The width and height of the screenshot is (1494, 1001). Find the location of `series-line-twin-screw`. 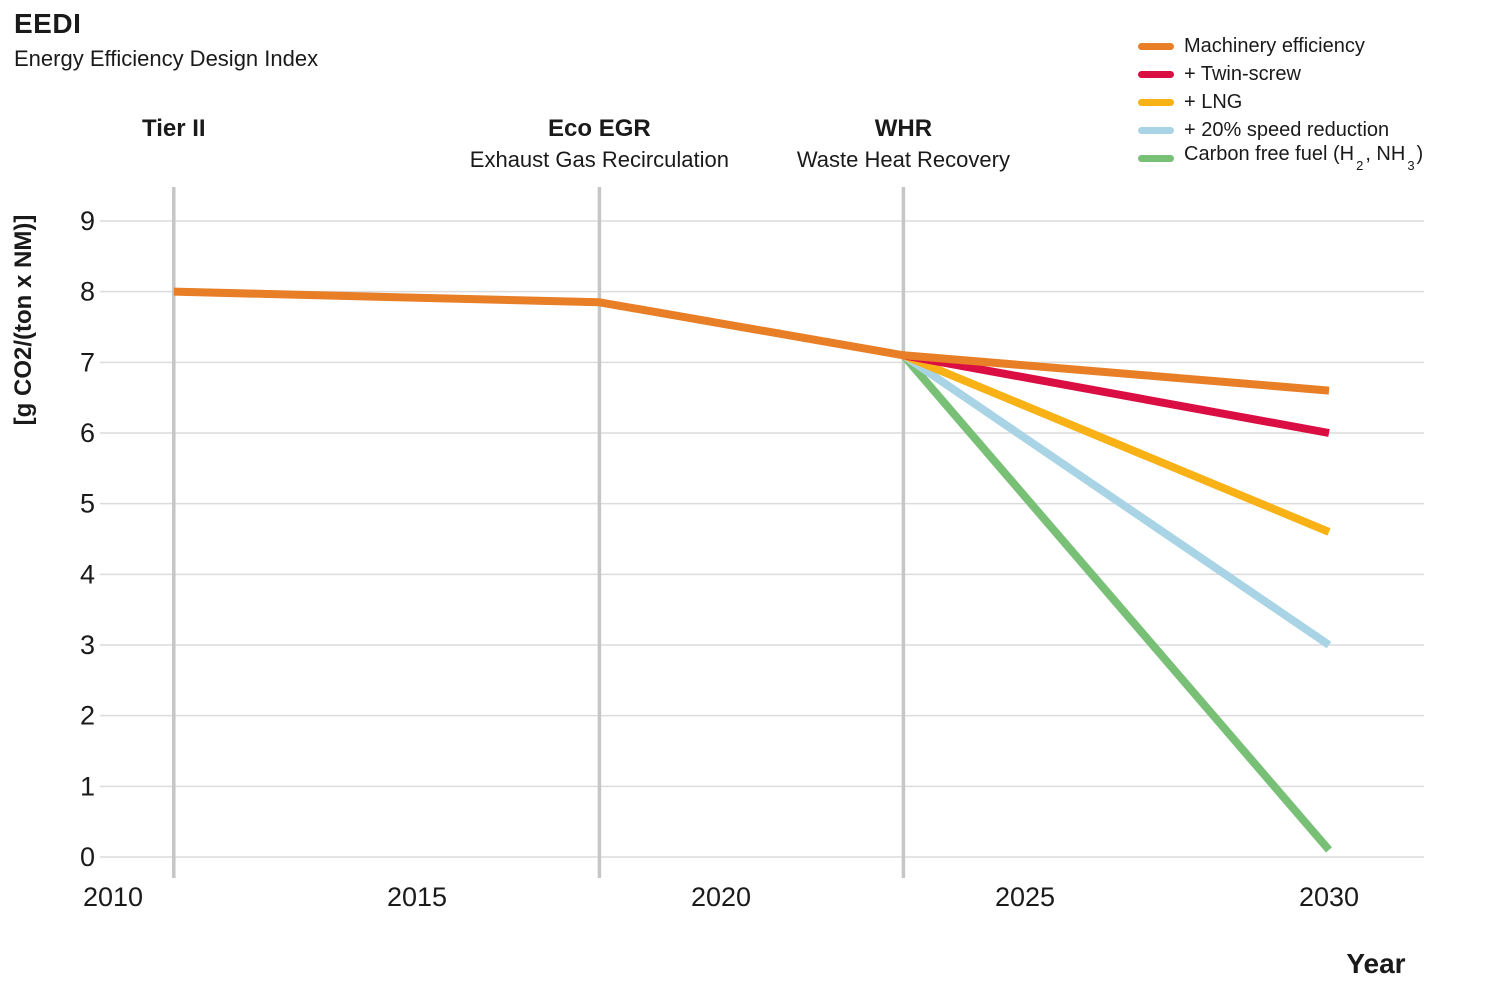

series-line-twin-screw is located at coordinates (1116, 394).